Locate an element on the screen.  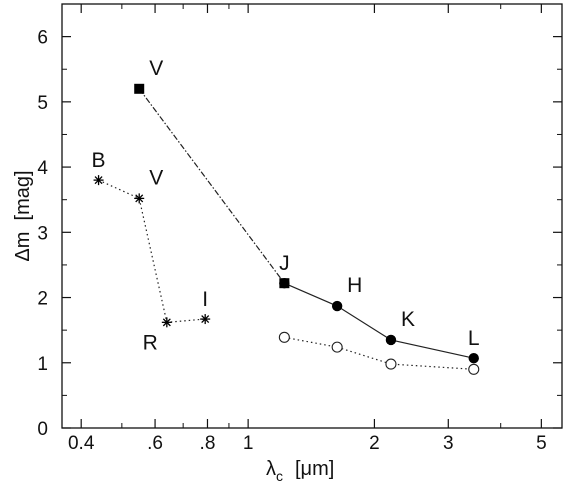
y-tick-label: 6 is located at coordinates (42, 38).